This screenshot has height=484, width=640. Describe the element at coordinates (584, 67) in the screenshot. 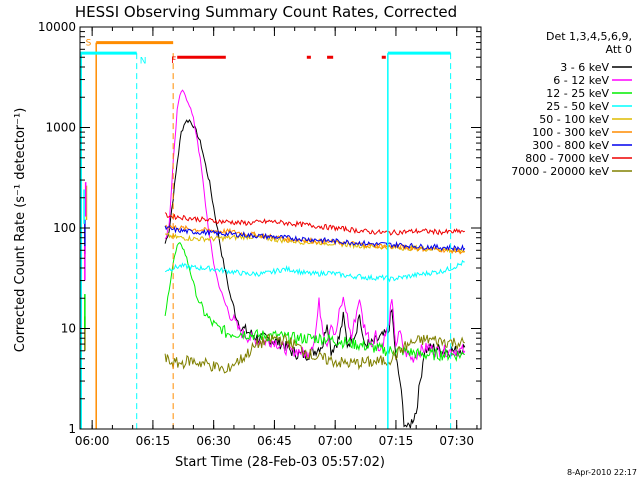

I see `legend-label: 3 - 6 keV` at that location.